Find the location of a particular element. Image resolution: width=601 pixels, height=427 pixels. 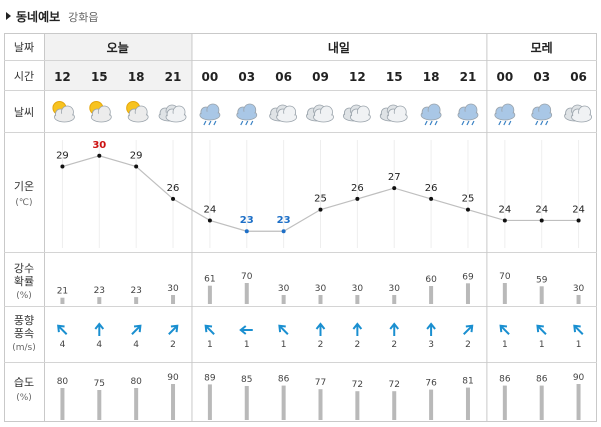

today-highlight is located at coordinates (118, 61).